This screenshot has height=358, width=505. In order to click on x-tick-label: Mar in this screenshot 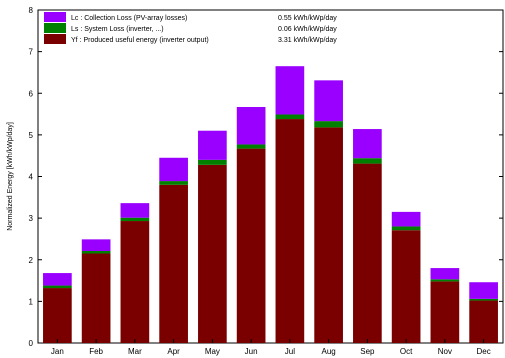, I will do `click(135, 351)`.